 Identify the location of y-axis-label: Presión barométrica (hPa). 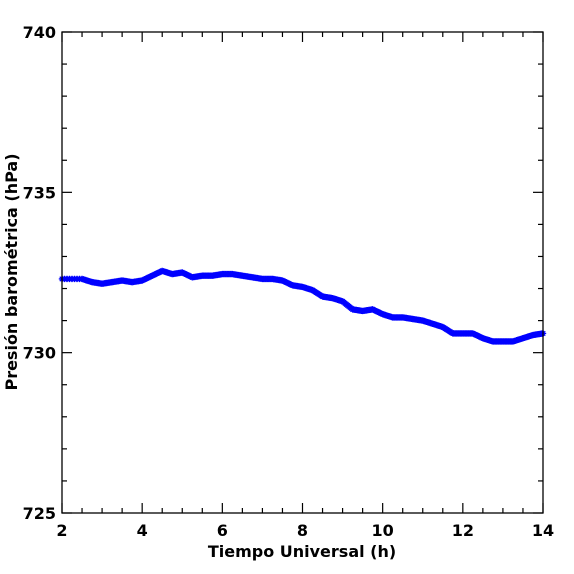
(11, 271).